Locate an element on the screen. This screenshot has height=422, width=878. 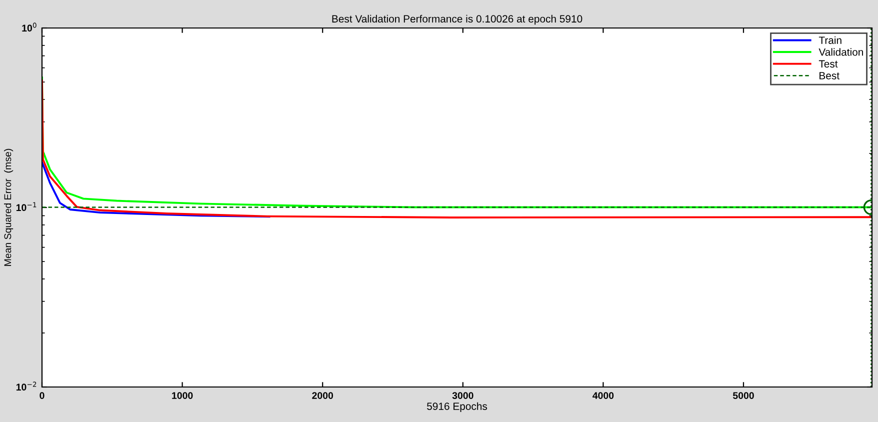
legend-label: Test is located at coordinates (828, 64).